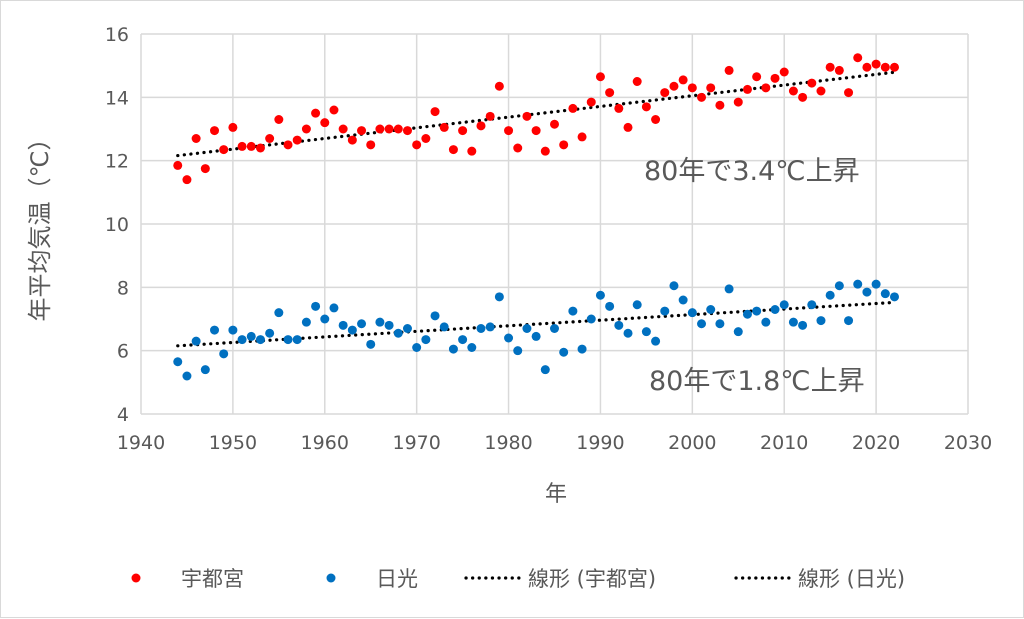 The width and height of the screenshot is (1024, 619). What do you see at coordinates (508, 443) in the screenshot?
I see `x-tick-label: 1980` at bounding box center [508, 443].